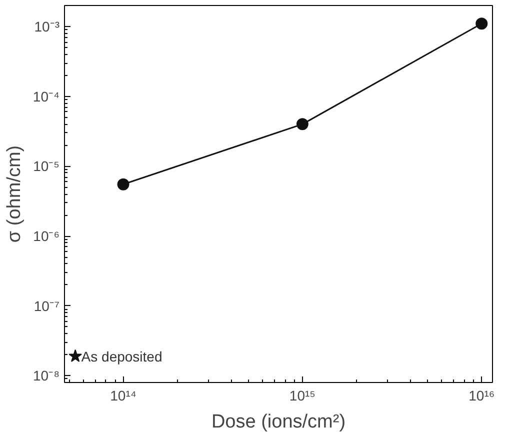 This screenshot has width=512, height=435. Describe the element at coordinates (481, 396) in the screenshot. I see `x-tick-label: 10¹⁶` at that location.